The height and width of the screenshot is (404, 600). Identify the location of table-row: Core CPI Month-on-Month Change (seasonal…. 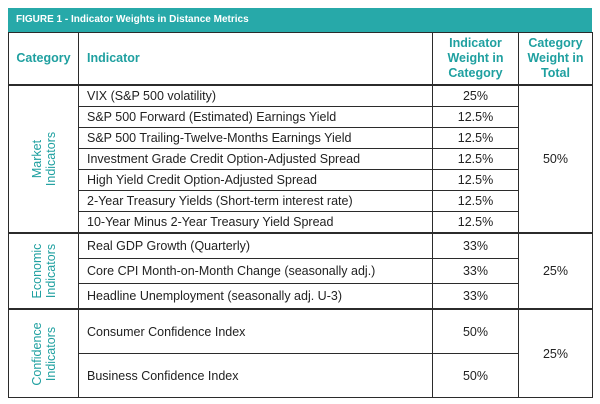
(301, 271).